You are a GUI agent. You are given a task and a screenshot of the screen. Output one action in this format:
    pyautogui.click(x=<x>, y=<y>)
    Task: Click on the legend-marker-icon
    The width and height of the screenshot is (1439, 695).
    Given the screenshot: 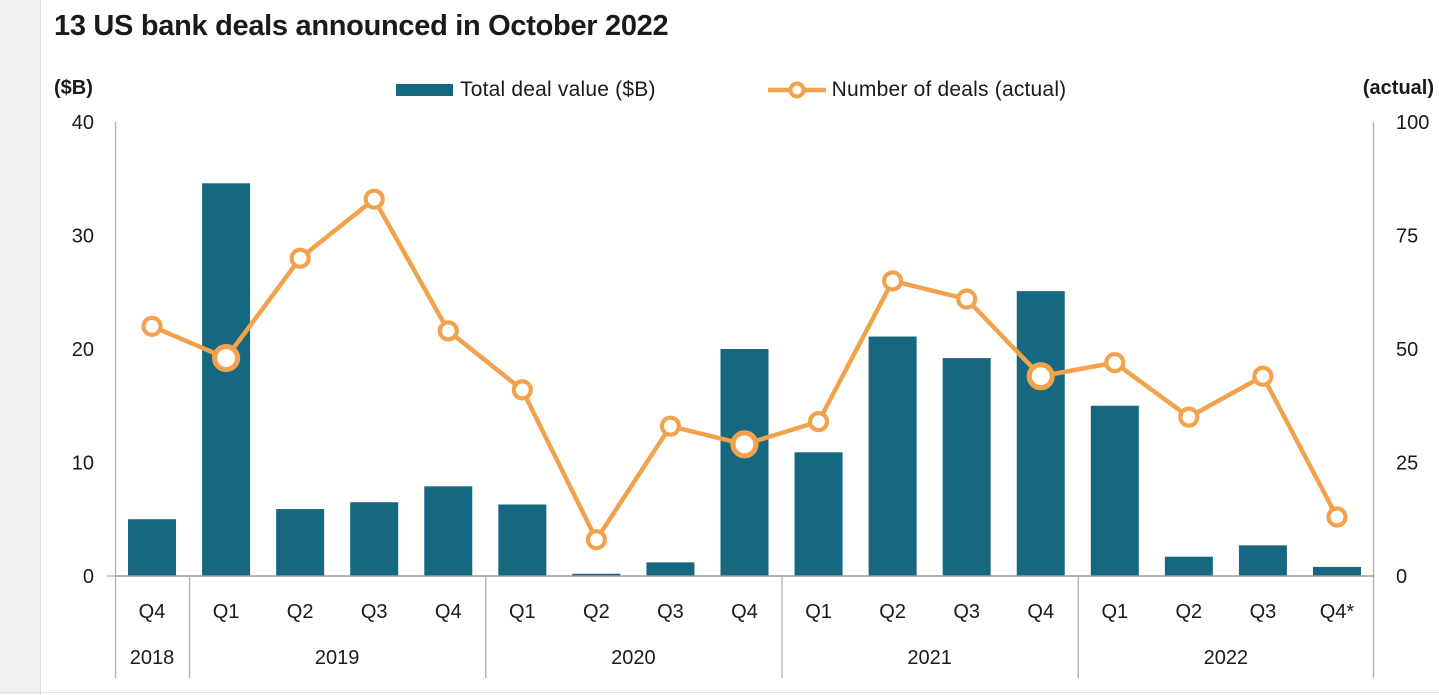 What is the action you would take?
    pyautogui.click(x=797, y=90)
    